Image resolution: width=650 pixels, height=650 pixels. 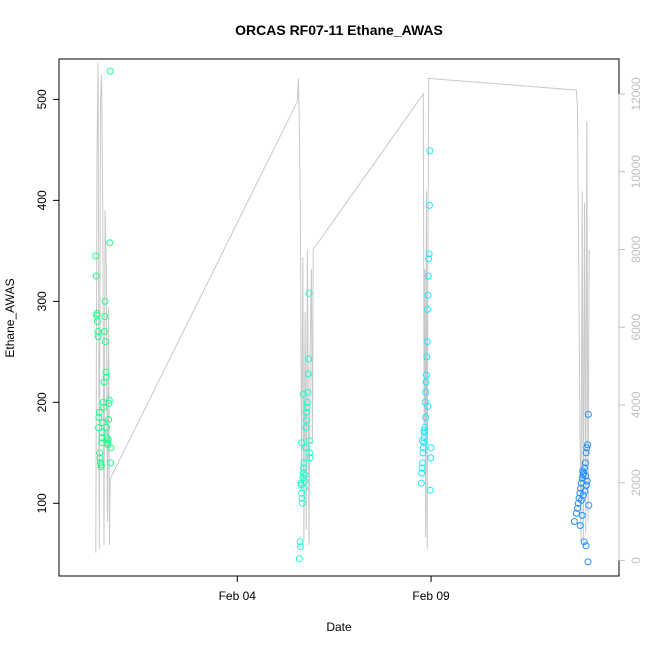 I want to click on y2-tick-label: 0, so click(x=636, y=560).